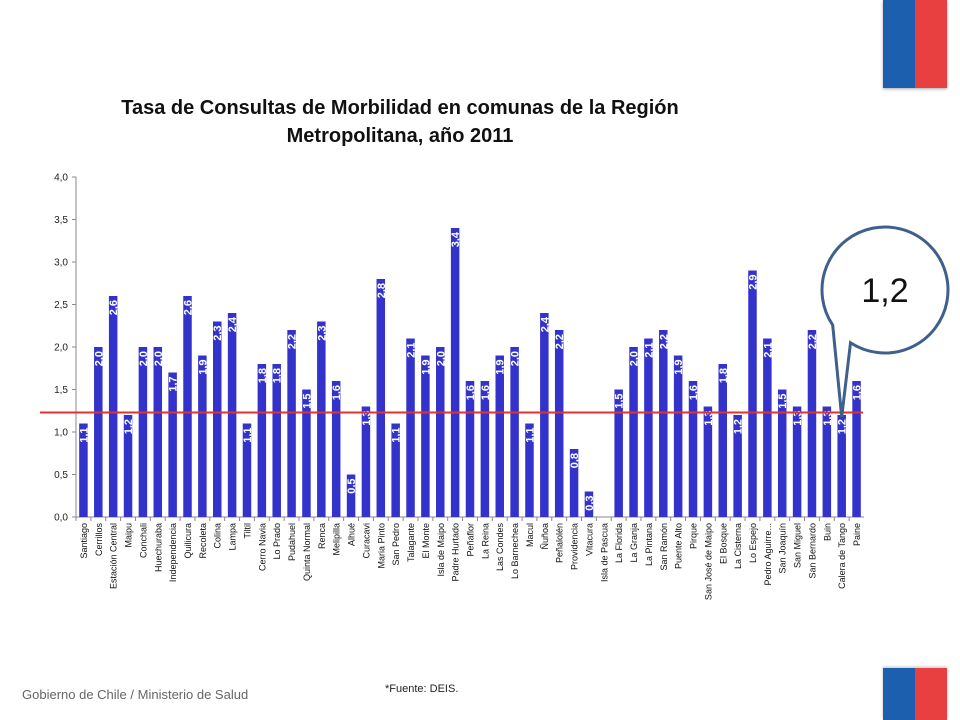  I want to click on x-tick-label: Huechuraba, so click(158, 547).